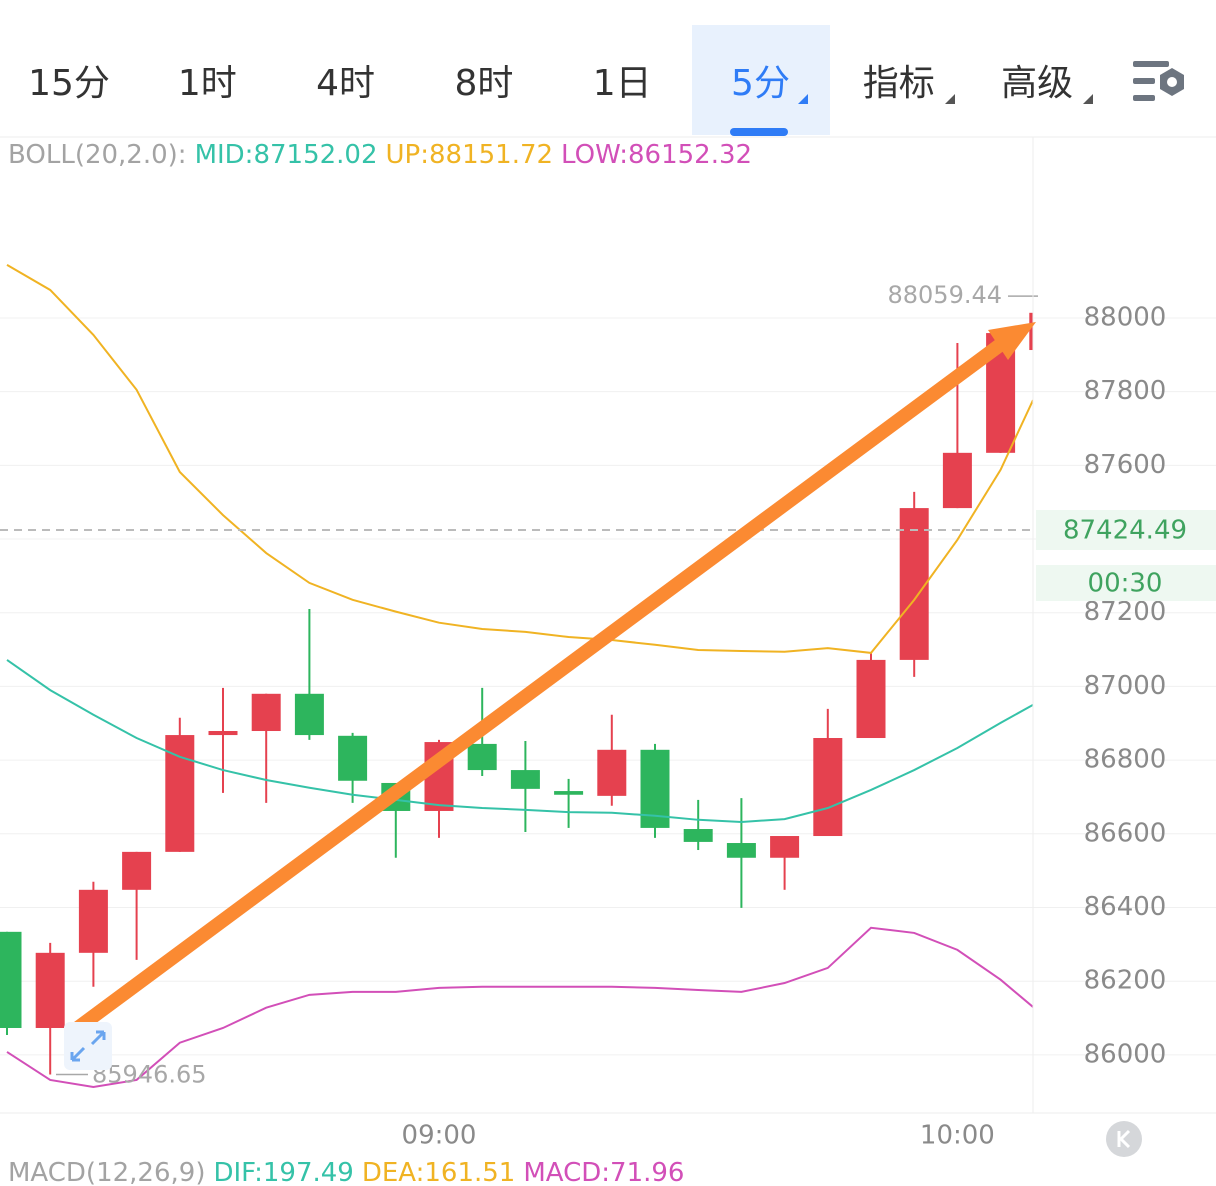 This screenshot has height=1186, width=1216. I want to click on tab: 指标, so click(898, 83).